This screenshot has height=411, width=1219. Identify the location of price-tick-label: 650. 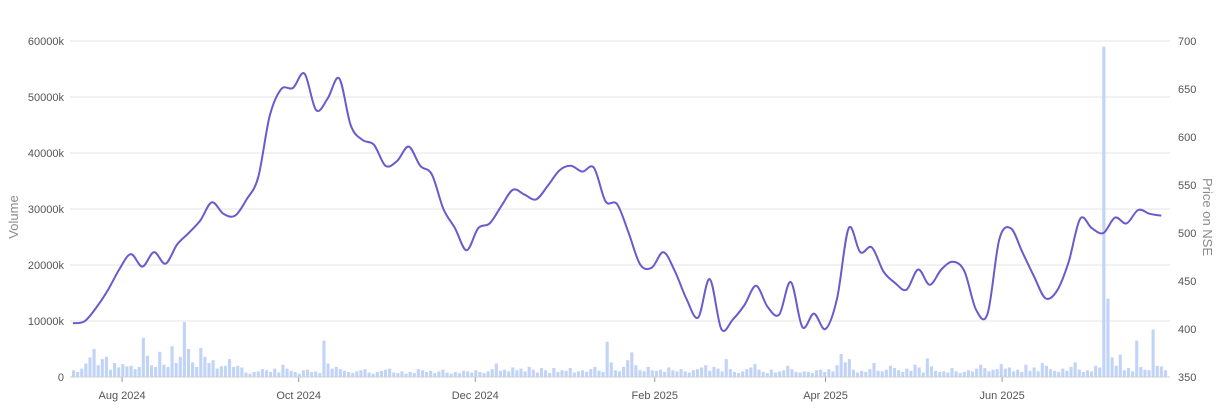
(1187, 90).